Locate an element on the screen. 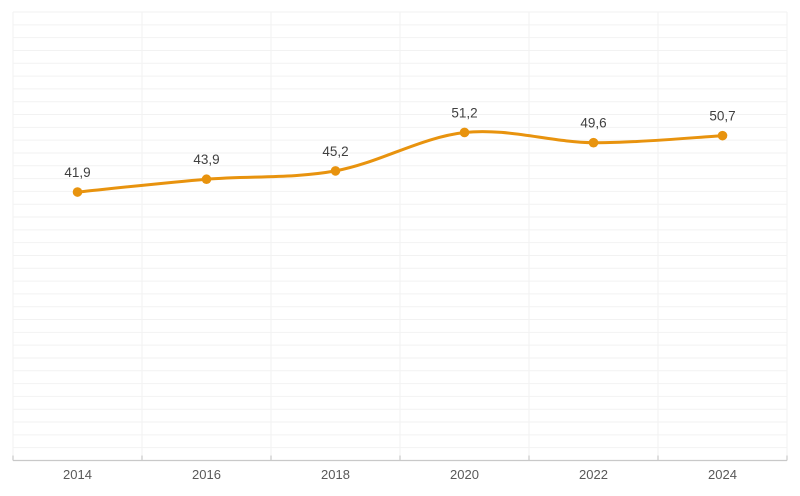  value-label: 45,2 is located at coordinates (335, 151).